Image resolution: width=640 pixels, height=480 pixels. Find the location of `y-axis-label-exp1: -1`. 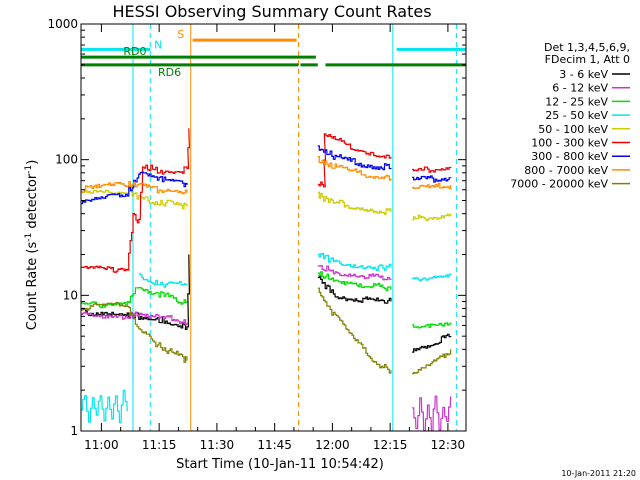

y-axis-label-exp1: -1 is located at coordinates (29, 237).